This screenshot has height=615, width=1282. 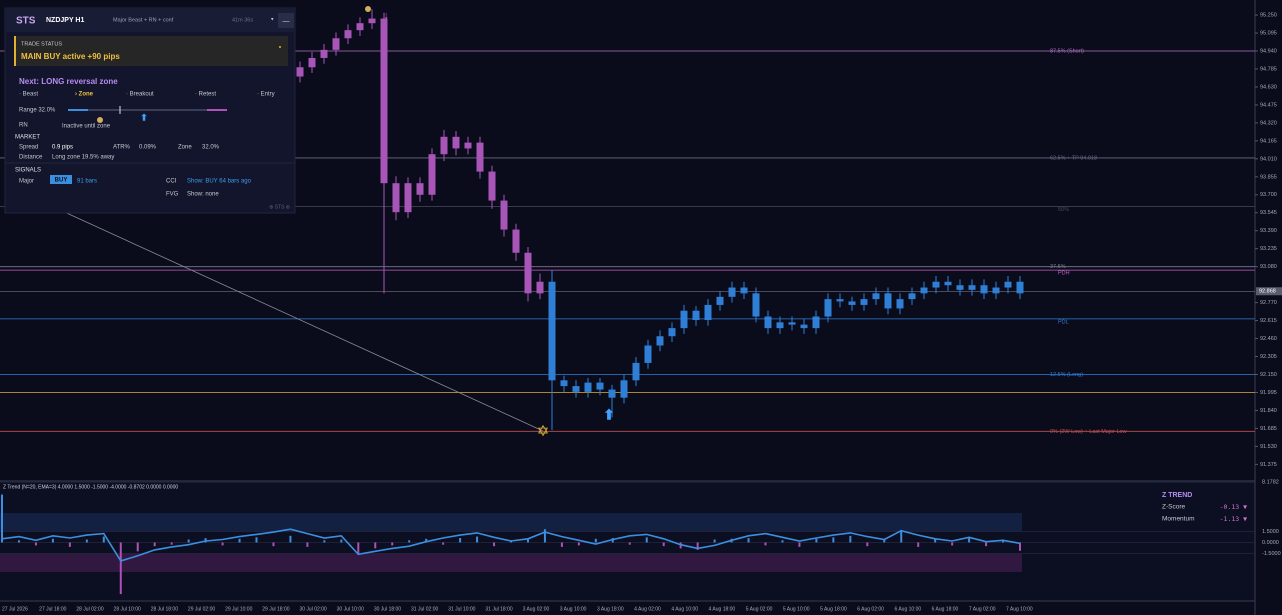 I want to click on badge-text: BUY, so click(x=61, y=181).